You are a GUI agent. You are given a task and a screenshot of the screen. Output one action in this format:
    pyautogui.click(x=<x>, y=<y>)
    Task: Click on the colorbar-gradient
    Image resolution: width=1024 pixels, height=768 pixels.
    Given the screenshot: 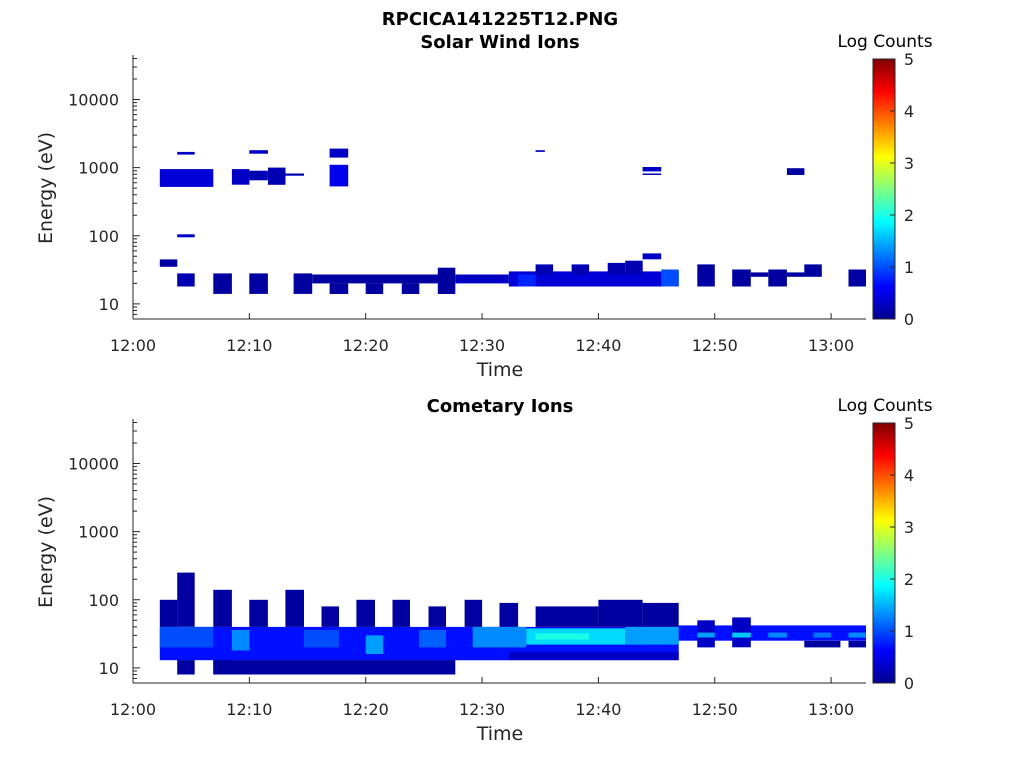 What is the action you would take?
    pyautogui.click(x=884, y=553)
    